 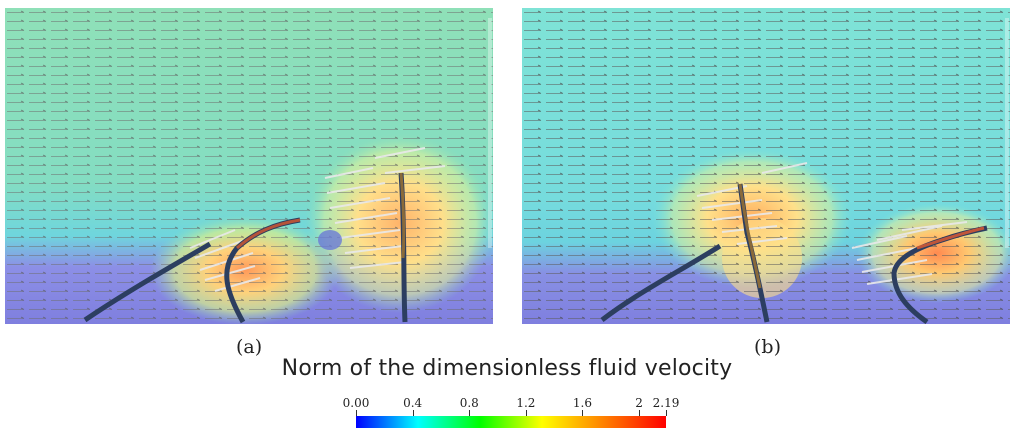 I want to click on colorbar-tick-label: 1.2, so click(x=526, y=403).